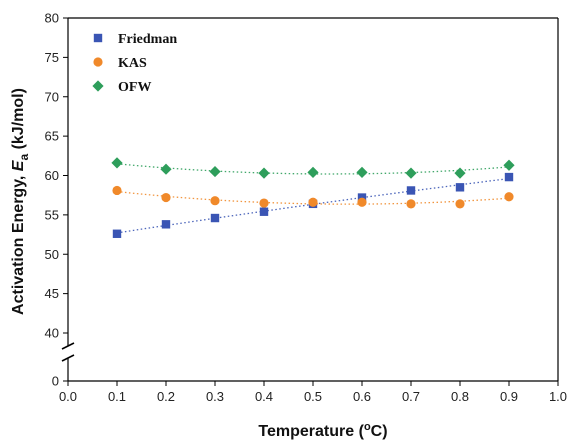 The height and width of the screenshot is (444, 574). I want to click on y-tick-label: 75, so click(52, 57).